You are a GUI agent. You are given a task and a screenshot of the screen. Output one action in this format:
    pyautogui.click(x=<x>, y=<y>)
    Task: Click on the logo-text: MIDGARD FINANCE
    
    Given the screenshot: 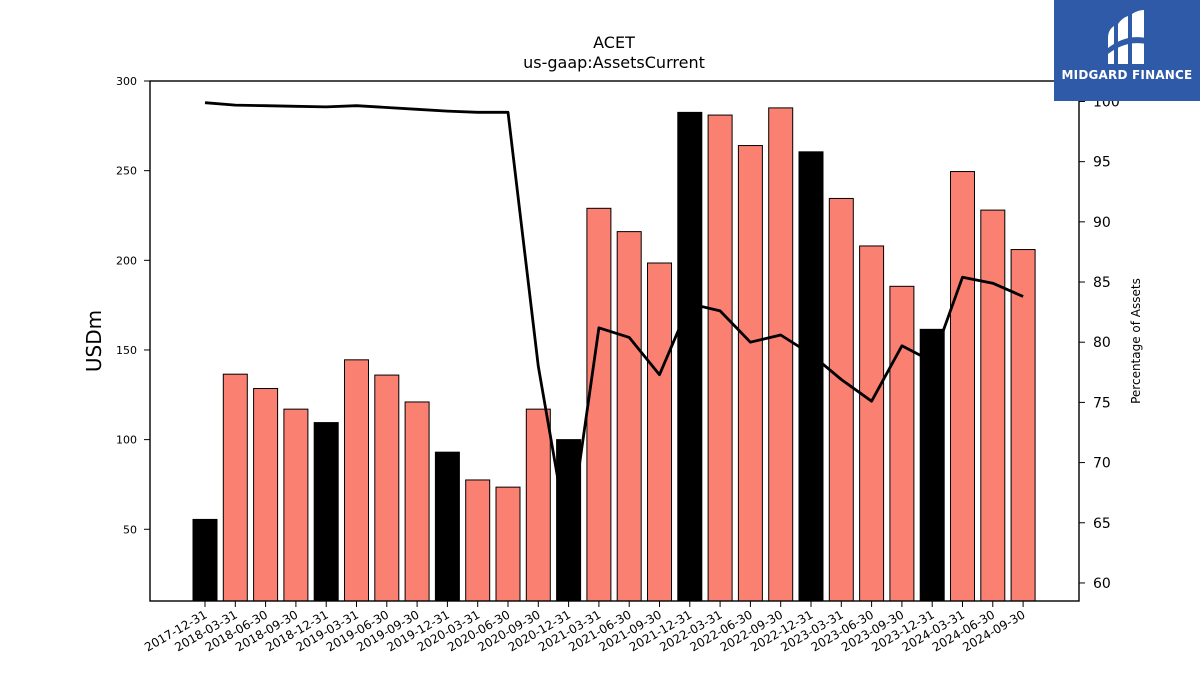 What is the action you would take?
    pyautogui.click(x=1127, y=75)
    